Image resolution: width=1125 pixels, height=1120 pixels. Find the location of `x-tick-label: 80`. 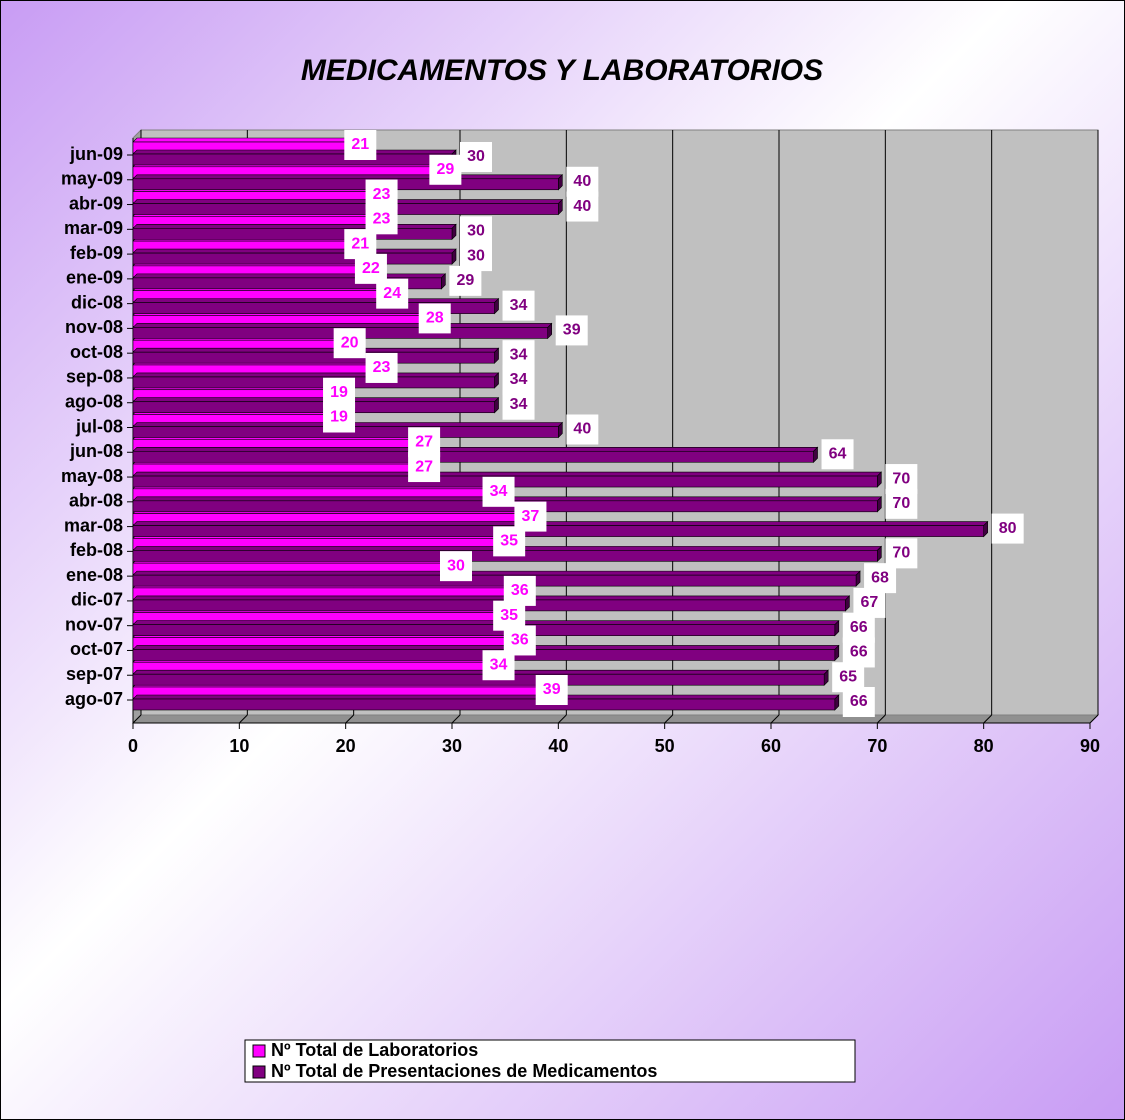

x-tick-label: 80 is located at coordinates (984, 746).